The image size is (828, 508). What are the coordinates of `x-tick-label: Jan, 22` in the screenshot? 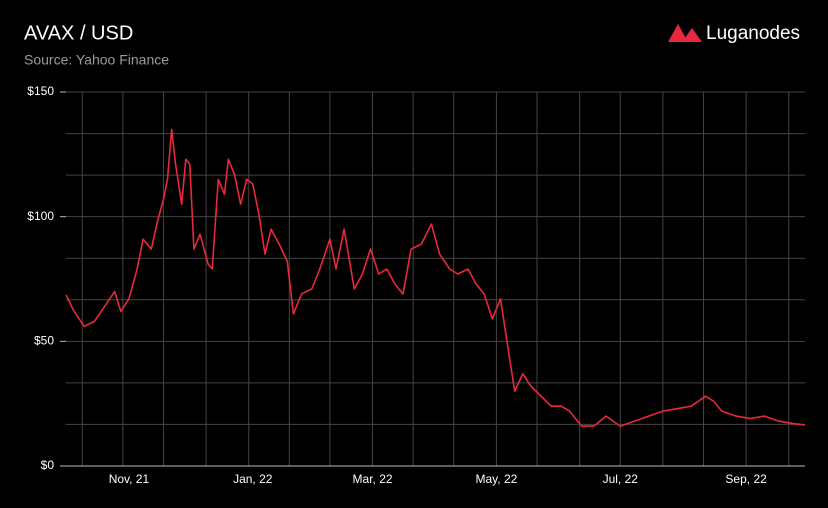 It's located at (253, 479).